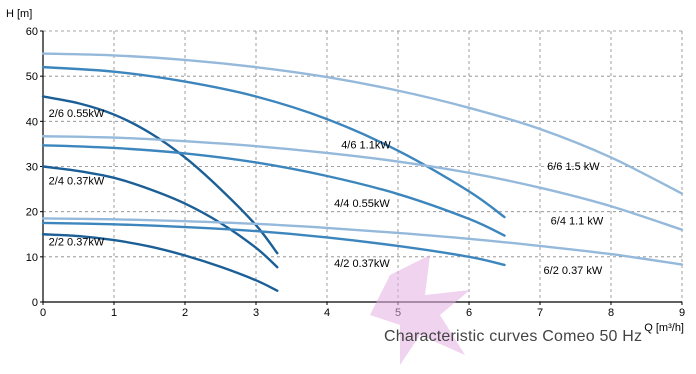 This screenshot has height=374, width=696. I want to click on curve-label-4-2-0-37kw: 4/2 0.37kW, so click(362, 264).